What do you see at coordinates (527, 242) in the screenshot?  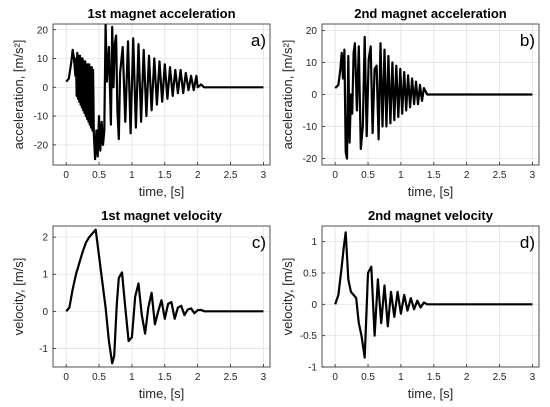 I see `panel-label: d)` at bounding box center [527, 242].